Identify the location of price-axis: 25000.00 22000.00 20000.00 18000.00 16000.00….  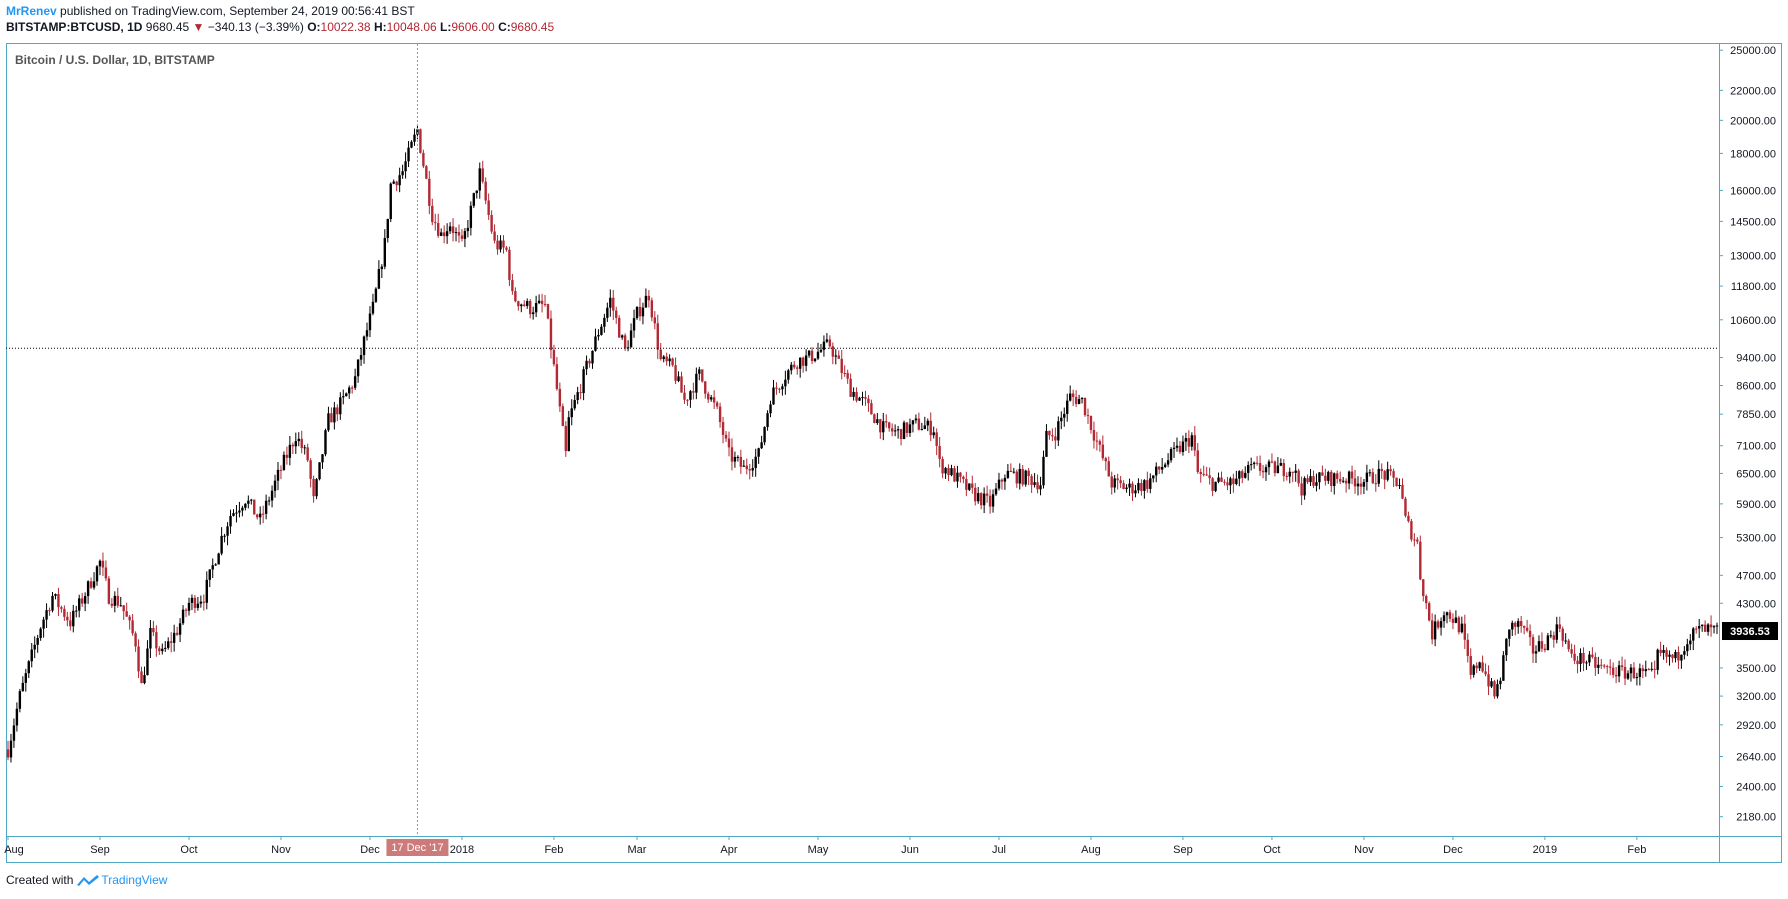
(1747, 434).